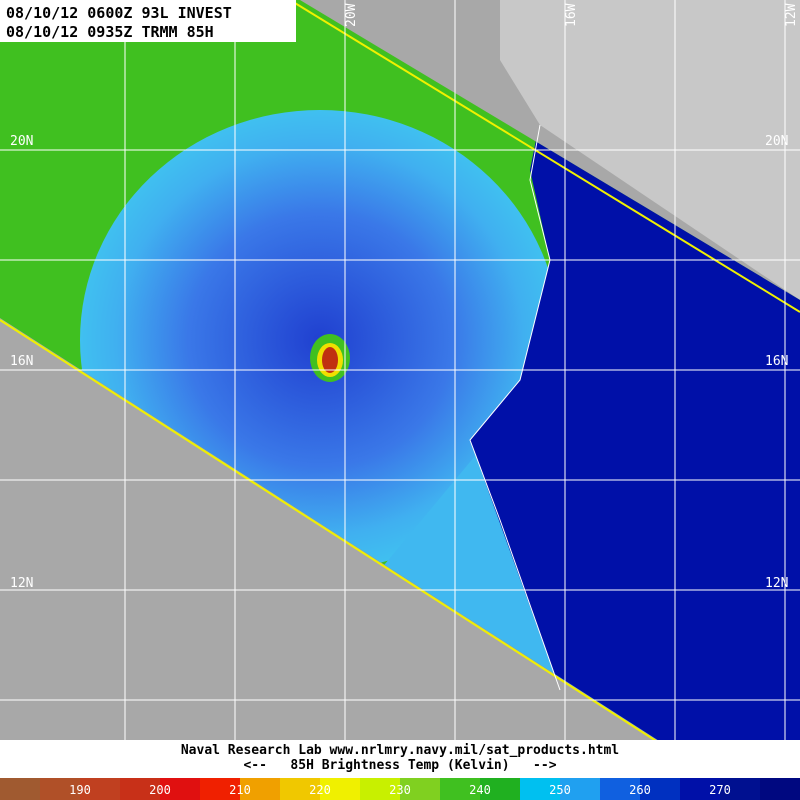 The height and width of the screenshot is (800, 800). I want to click on colorbar-label: 260, so click(640, 790).